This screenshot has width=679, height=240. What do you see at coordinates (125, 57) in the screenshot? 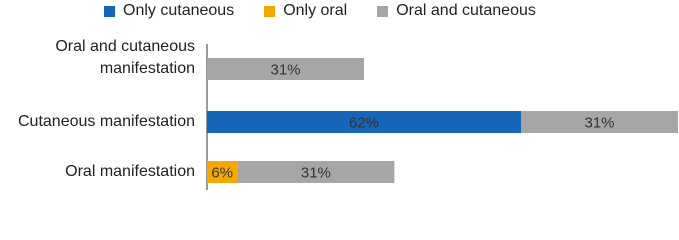
I see `category-label: Oral and cutaneous manifestation` at bounding box center [125, 57].